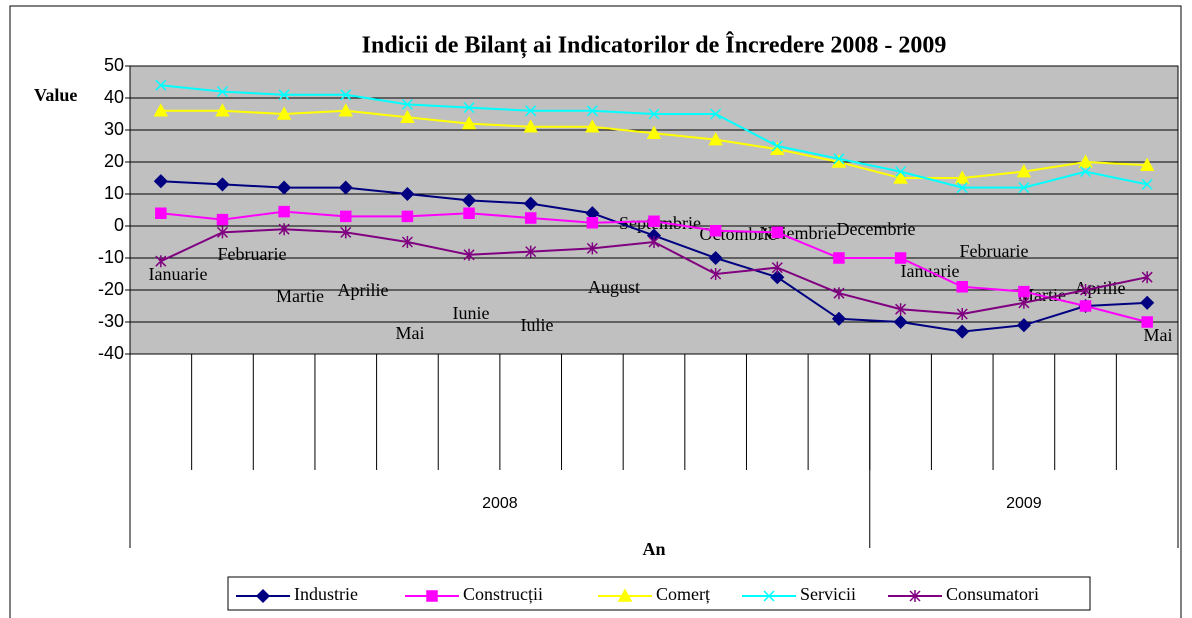  I want to click on y-tick-label: 0, so click(119, 225).